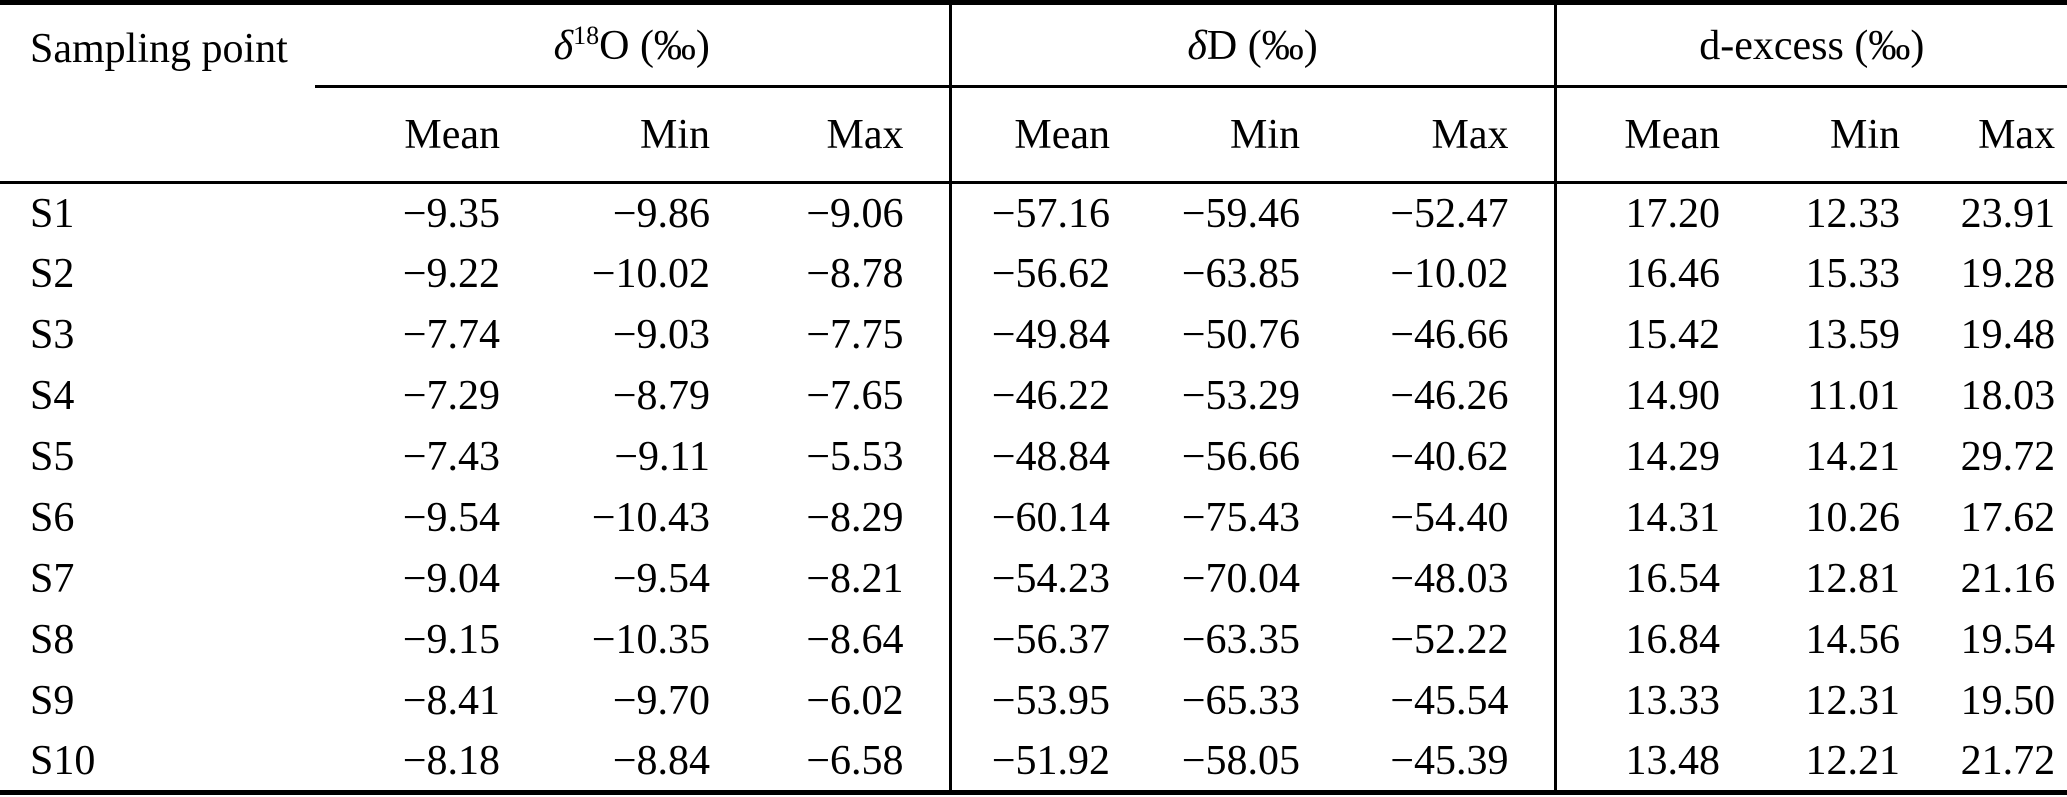 This screenshot has width=2067, height=797. I want to click on table-cell: −9.04, so click(451, 579).